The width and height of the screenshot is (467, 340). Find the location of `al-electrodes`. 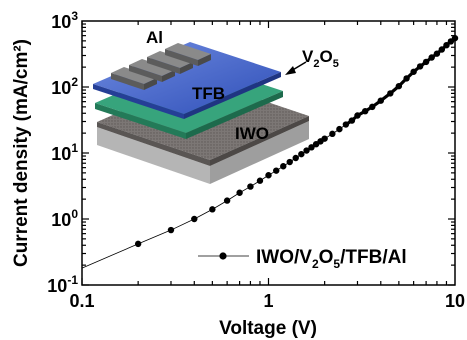

al-electrodes is located at coordinates (161, 66).